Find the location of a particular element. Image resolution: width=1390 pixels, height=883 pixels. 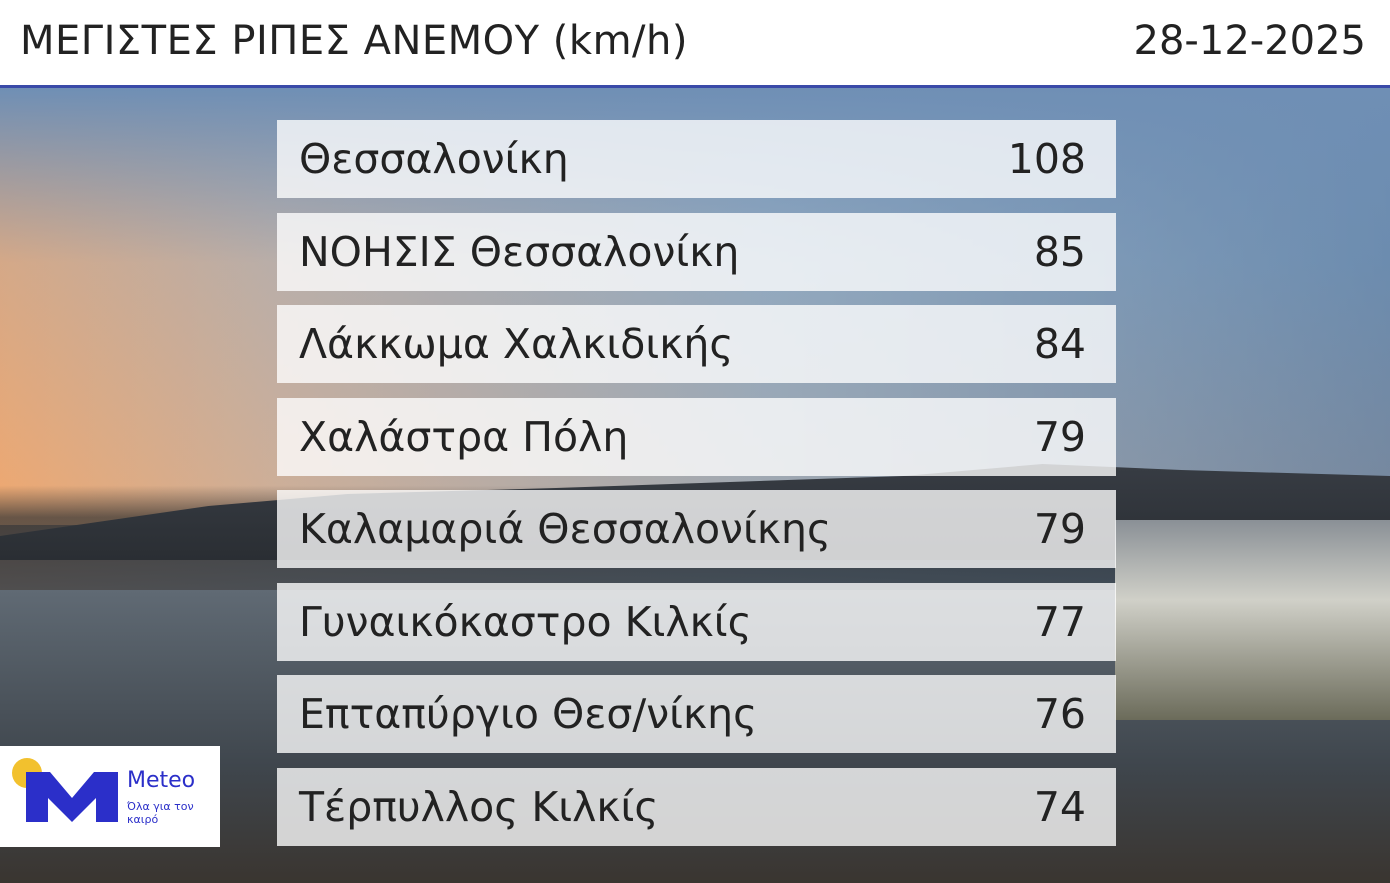

date-label: 28-12-2025 is located at coordinates (1249, 41).